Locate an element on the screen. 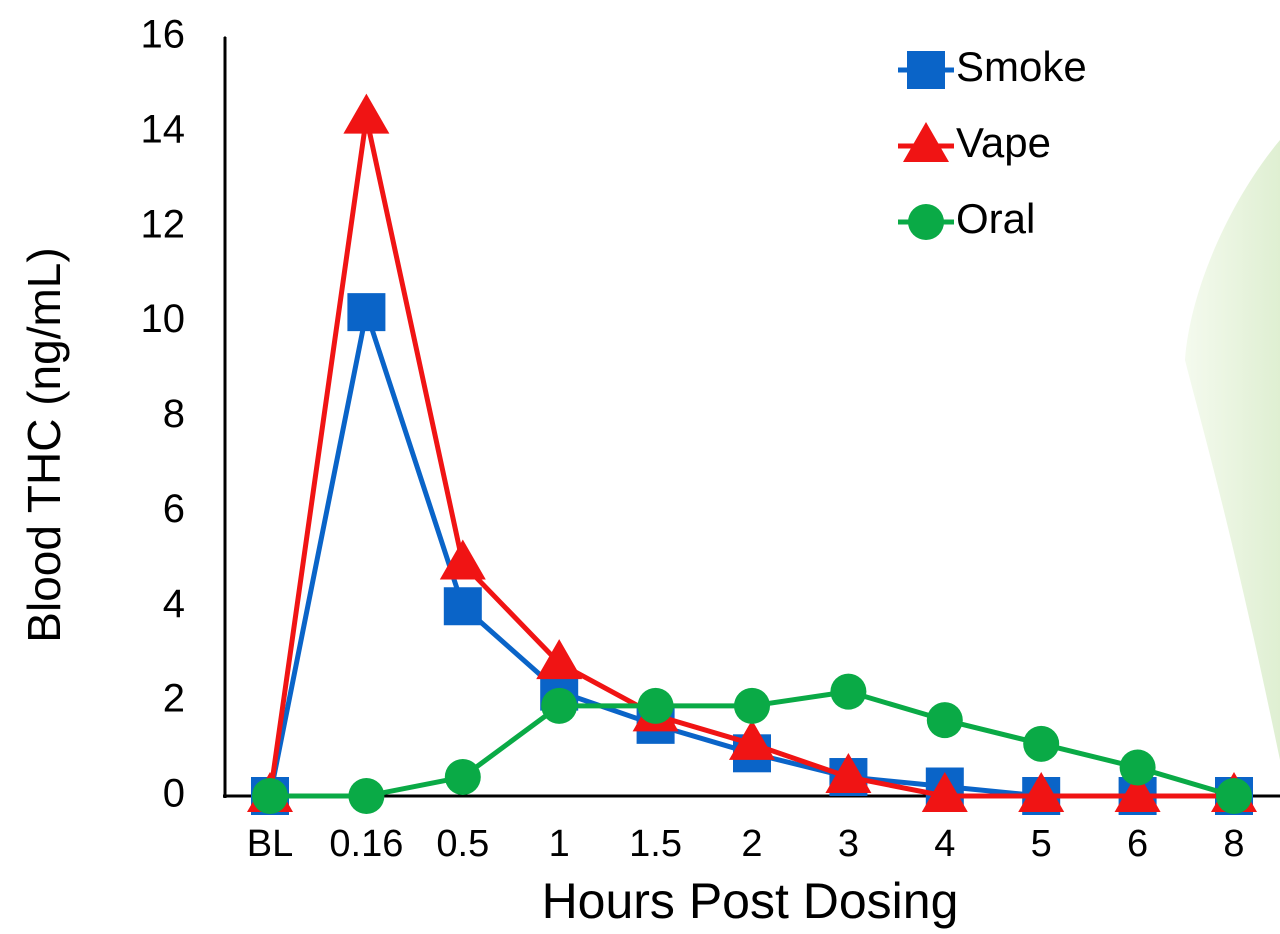 This screenshot has width=1280, height=934. x-tick-label: BL is located at coordinates (270, 844).